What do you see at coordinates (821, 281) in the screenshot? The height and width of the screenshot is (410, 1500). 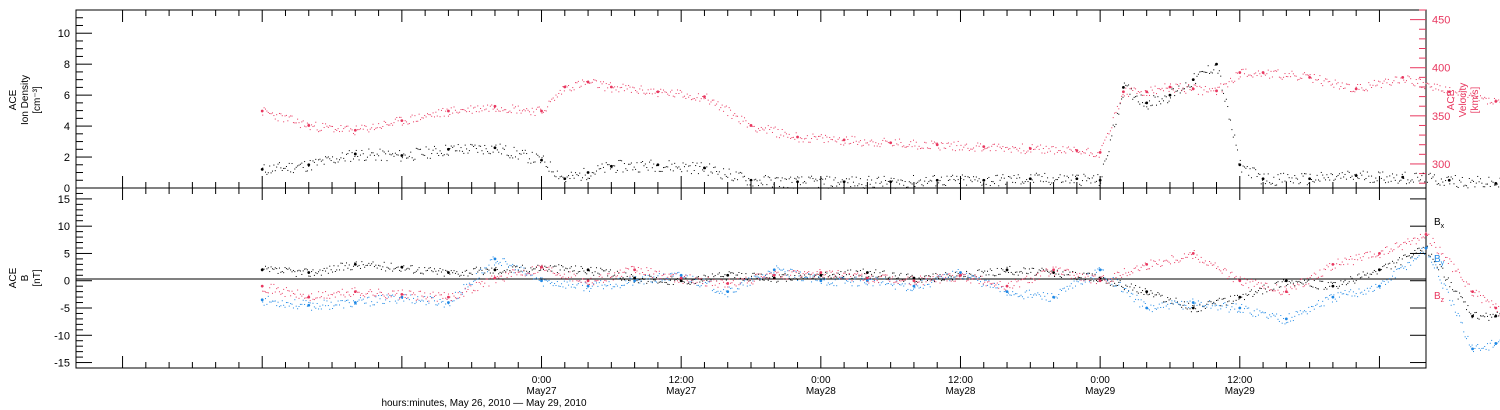 I see `by-point` at bounding box center [821, 281].